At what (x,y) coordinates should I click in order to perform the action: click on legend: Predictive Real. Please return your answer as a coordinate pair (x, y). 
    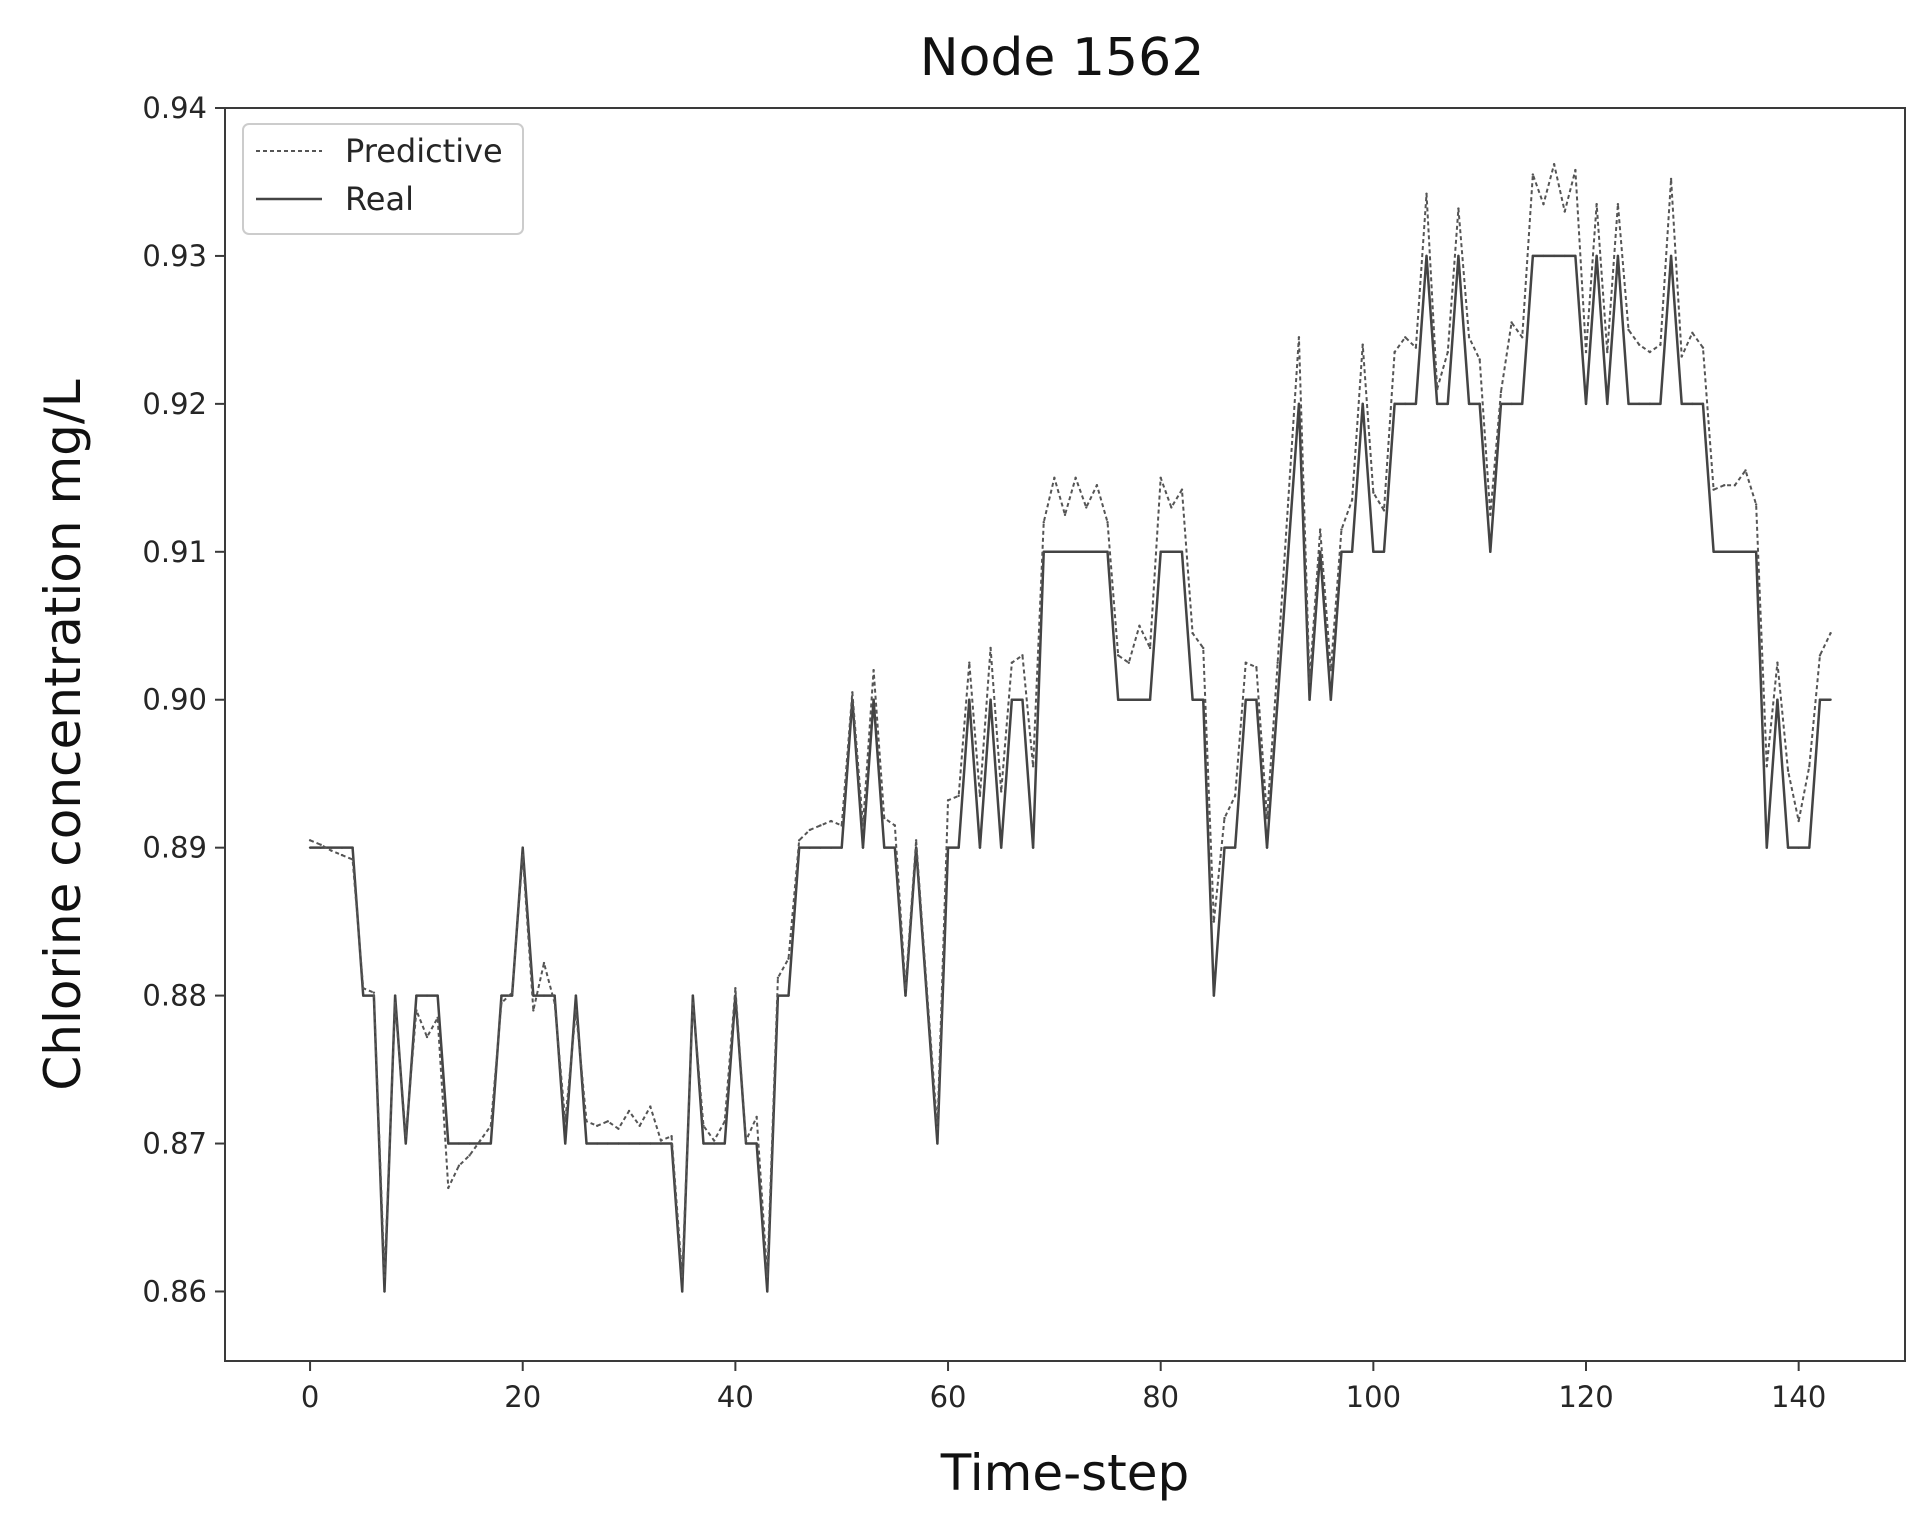
    Looking at the image, I should click on (383, 179).